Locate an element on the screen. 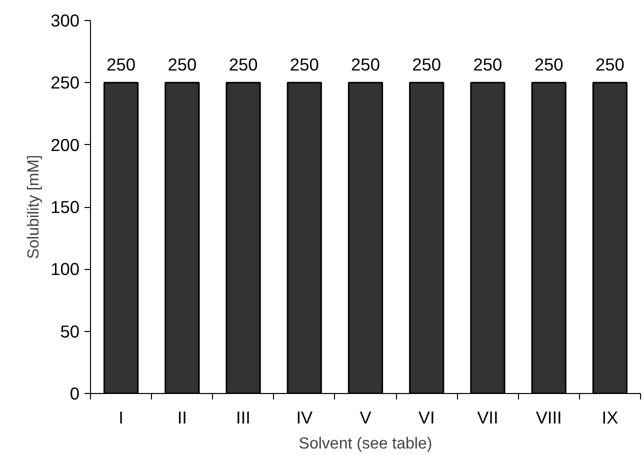  y-tick-label: 100 is located at coordinates (65, 269).